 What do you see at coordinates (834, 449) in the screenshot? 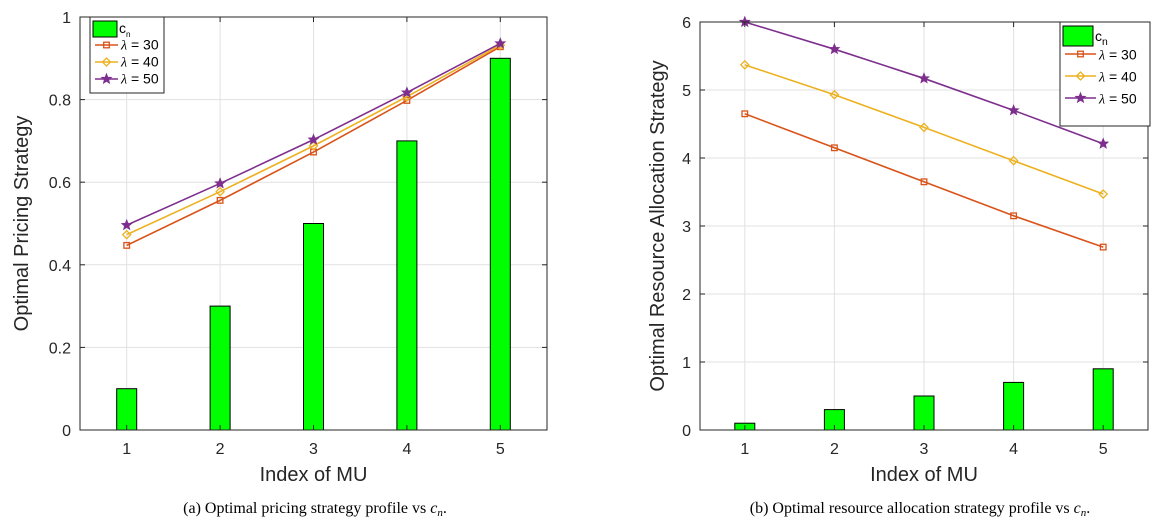
I see `x-tick-label: 2` at bounding box center [834, 449].